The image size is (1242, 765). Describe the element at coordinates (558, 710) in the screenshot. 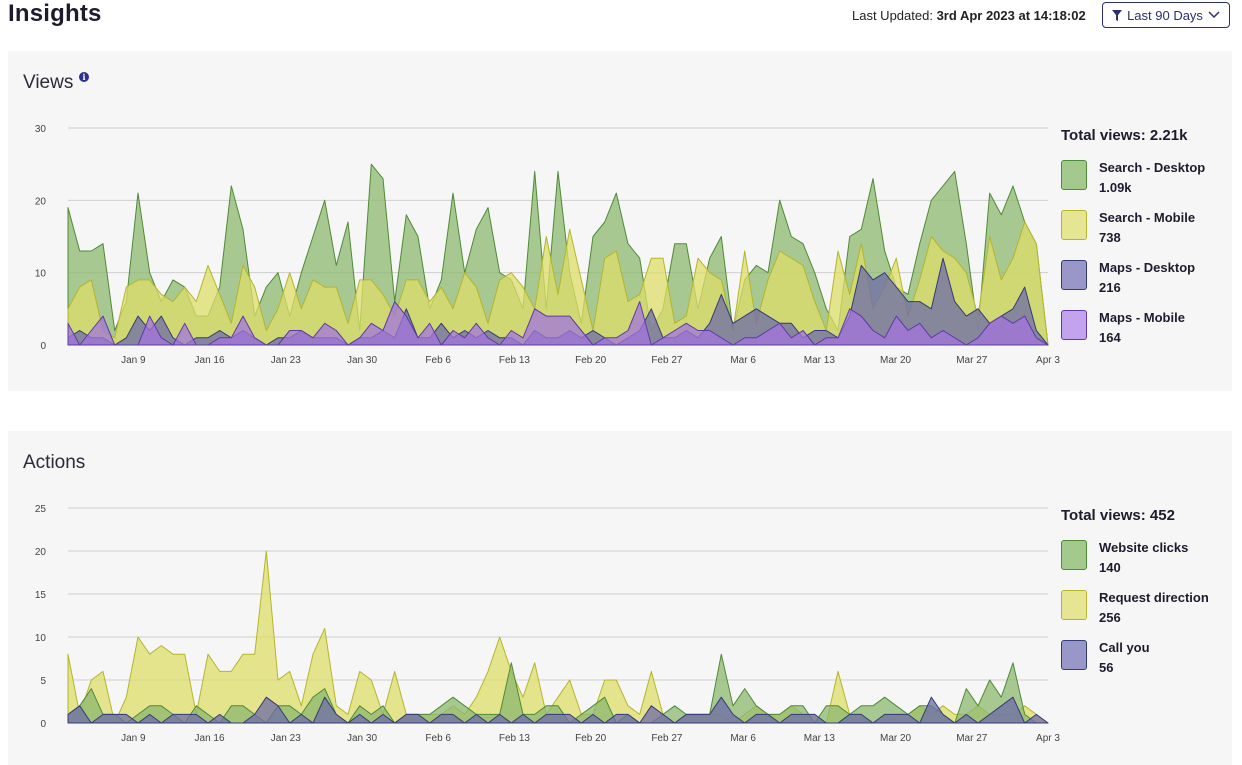

I see `series-call-you-area` at that location.